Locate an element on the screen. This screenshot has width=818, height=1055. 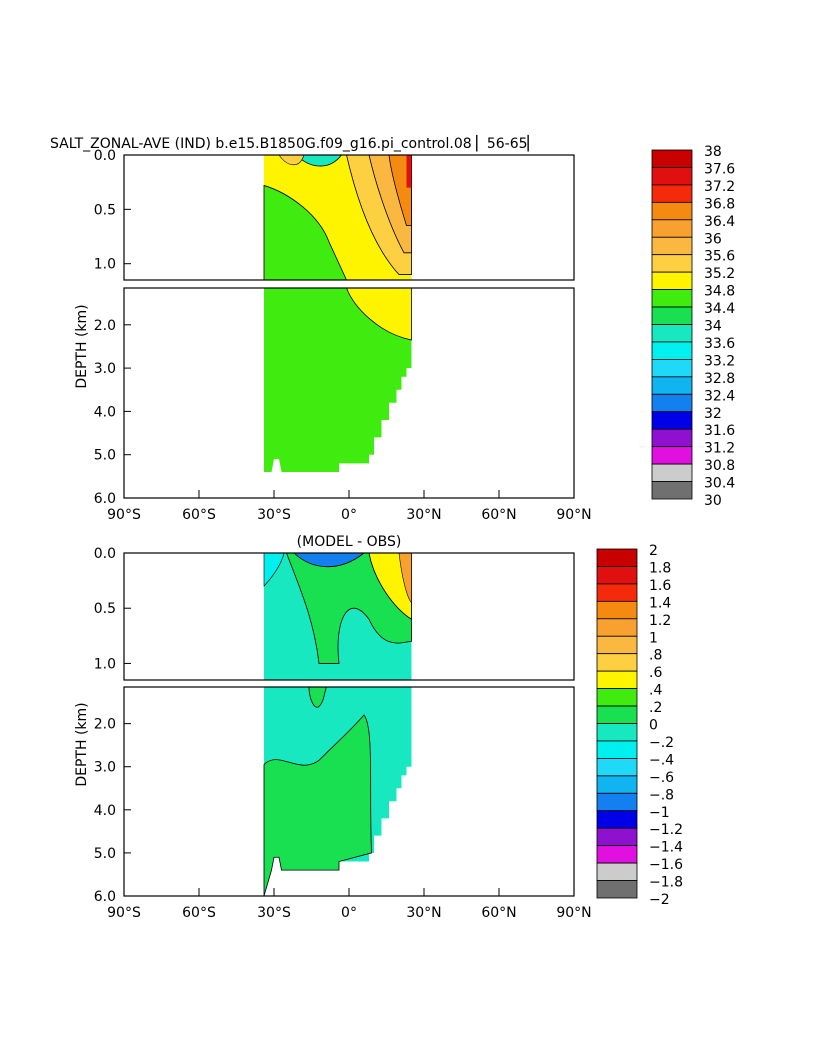
colorbar-label: 37.2 is located at coordinates (719, 187).